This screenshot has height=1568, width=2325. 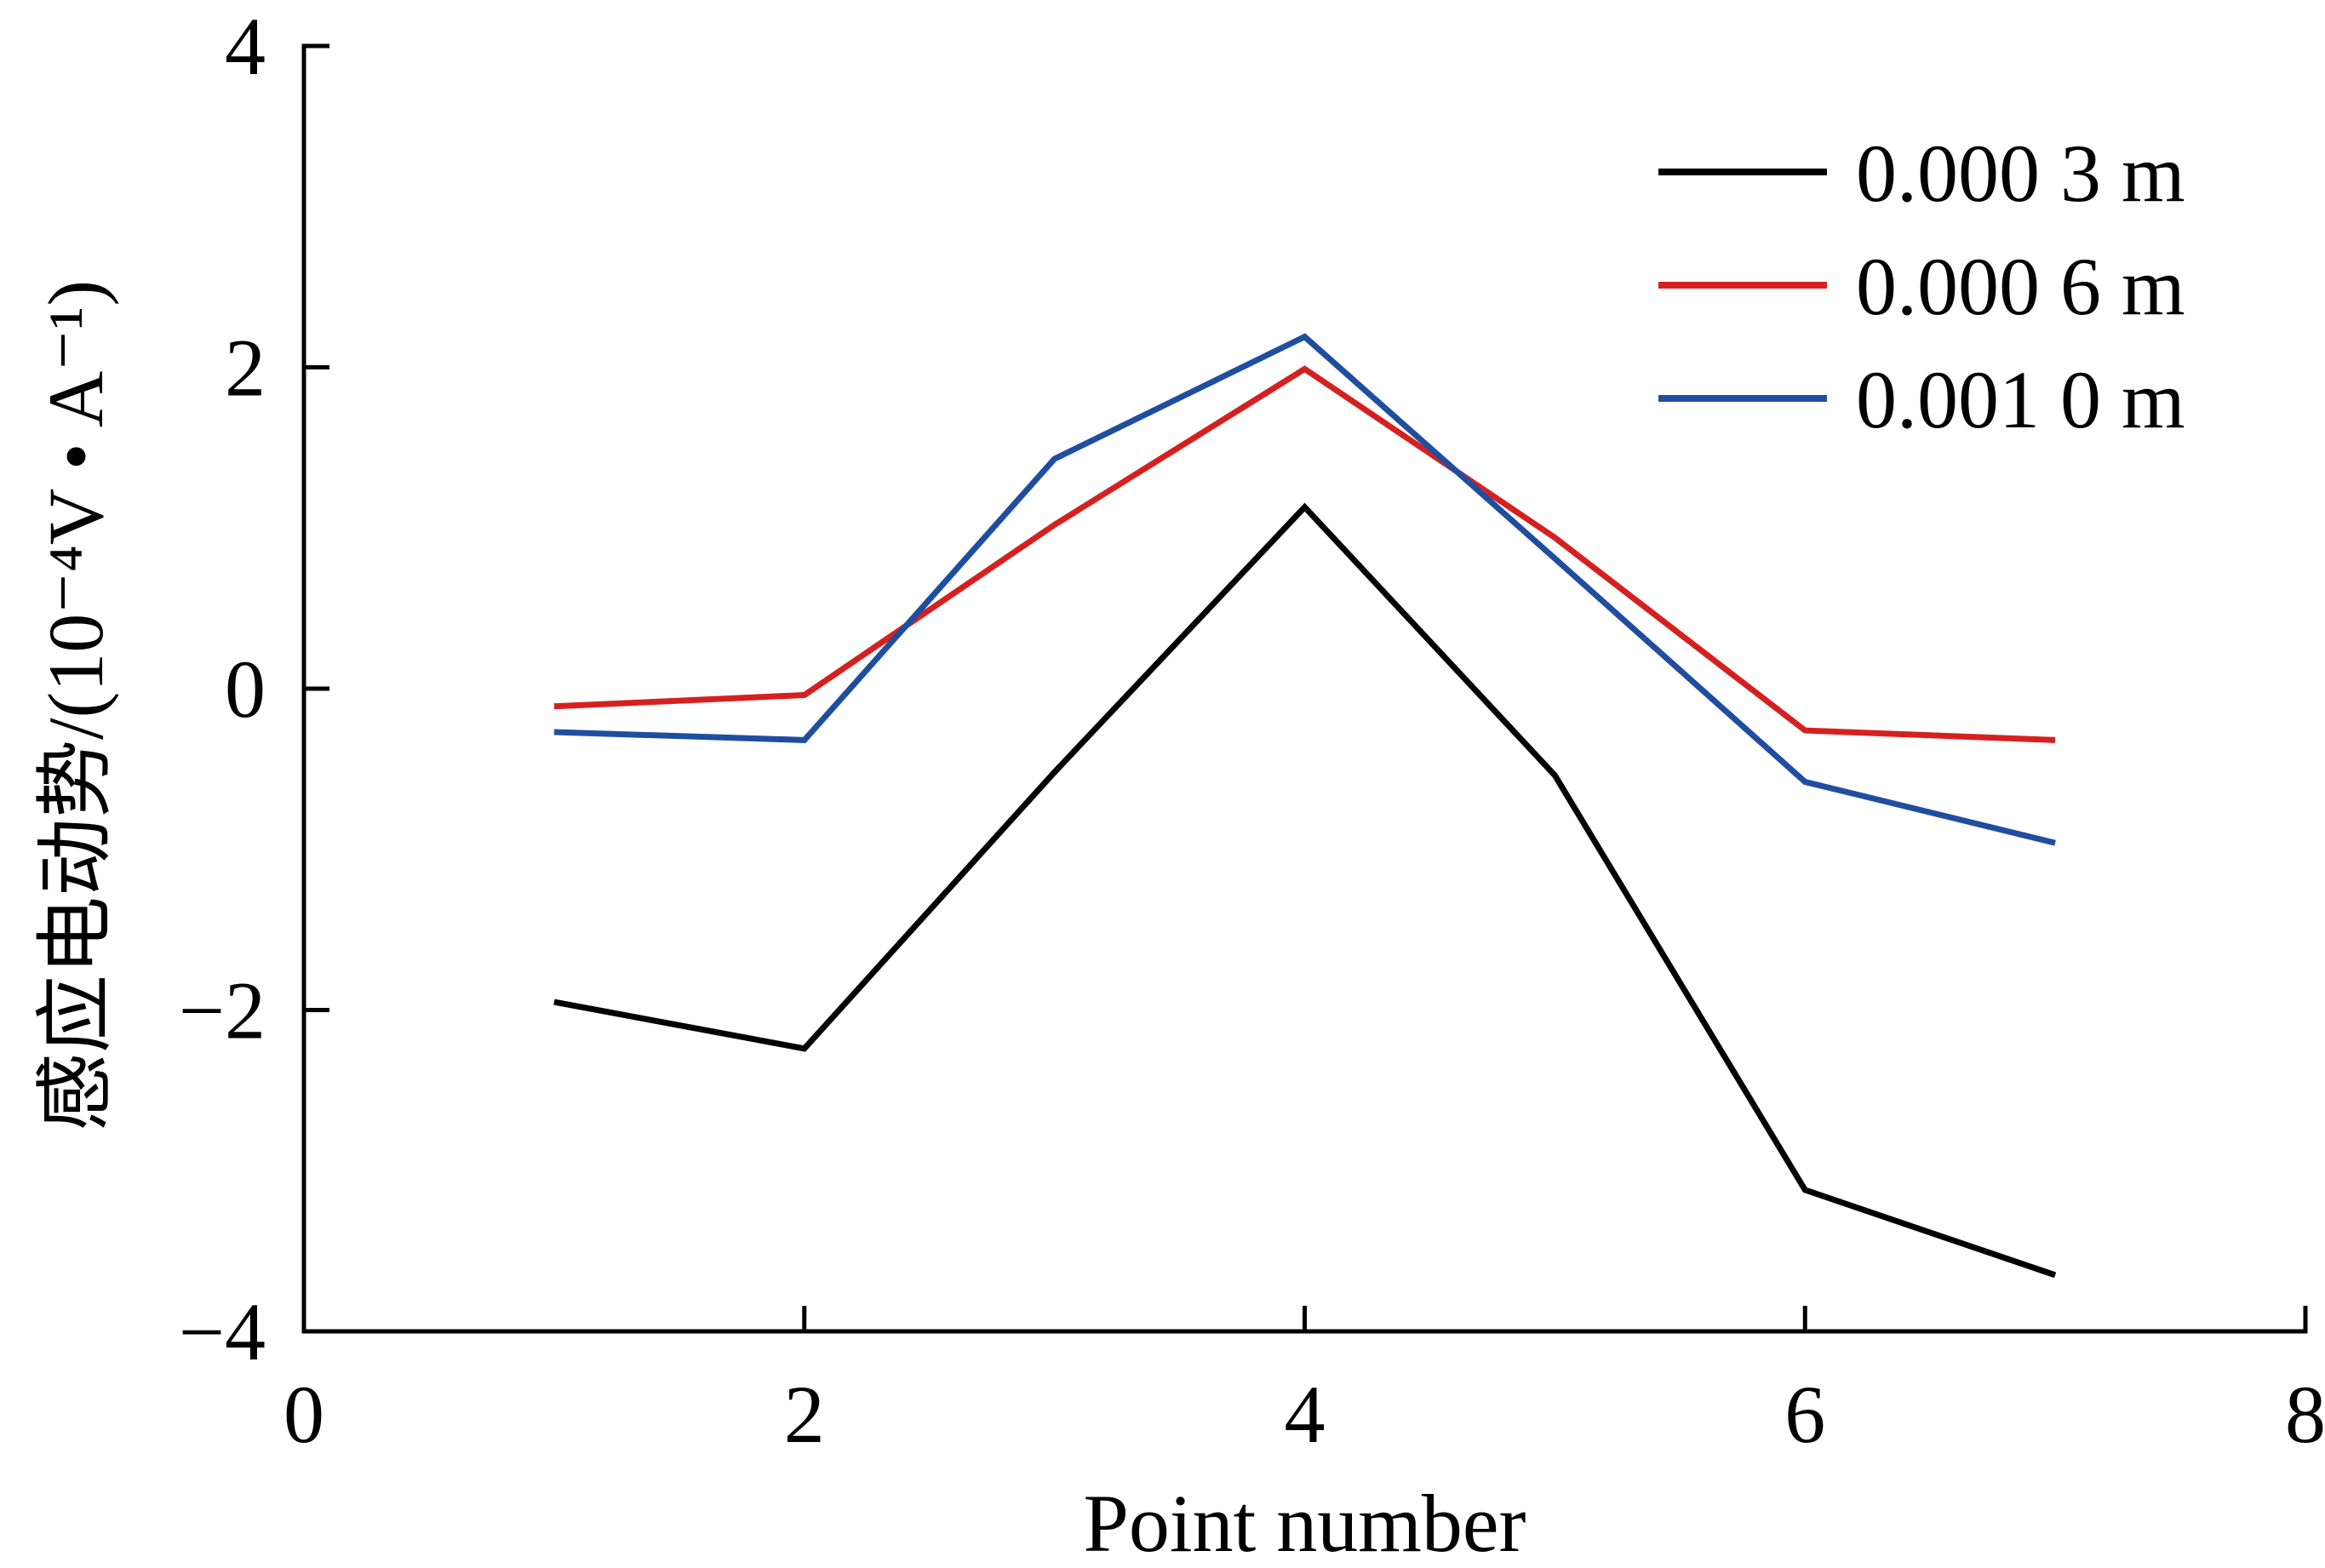 What do you see at coordinates (2020, 173) in the screenshot?
I see `legend-label: 0.000 3 m` at bounding box center [2020, 173].